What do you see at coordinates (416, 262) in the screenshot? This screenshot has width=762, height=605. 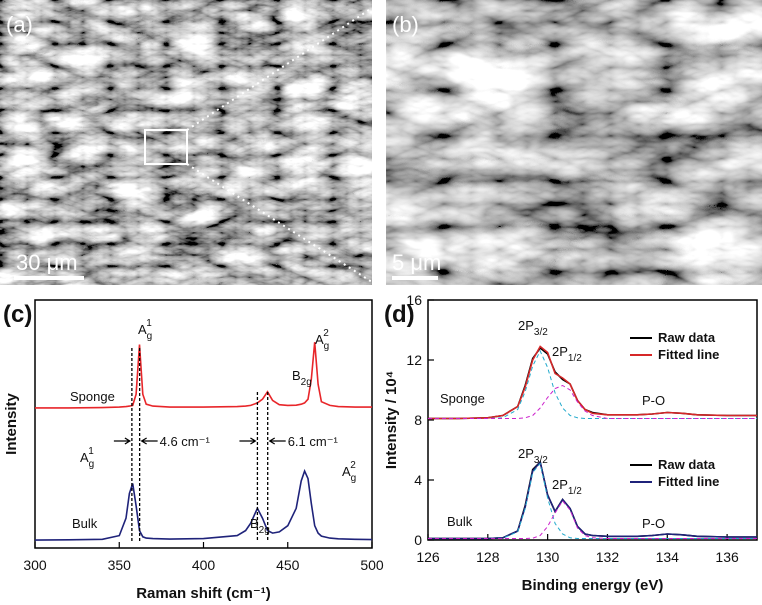 I see `scale-label: 5 μm` at bounding box center [416, 262].